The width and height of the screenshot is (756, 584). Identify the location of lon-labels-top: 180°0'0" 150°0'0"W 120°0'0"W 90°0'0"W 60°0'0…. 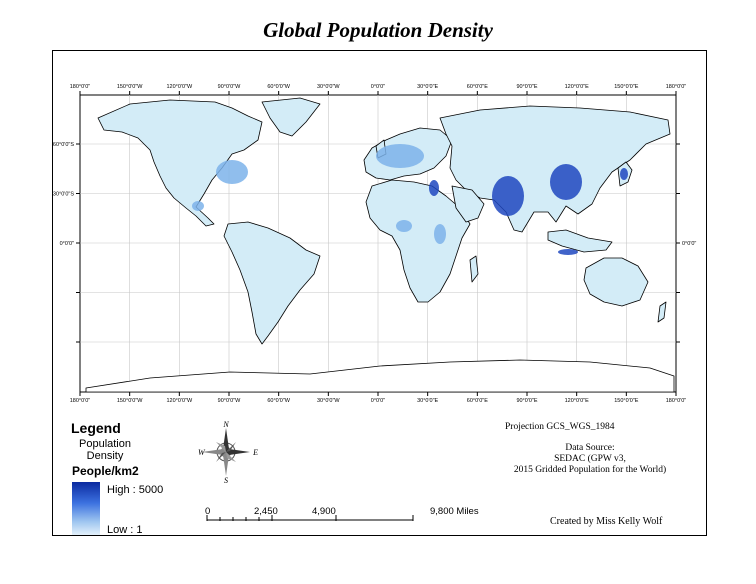
(378, 87).